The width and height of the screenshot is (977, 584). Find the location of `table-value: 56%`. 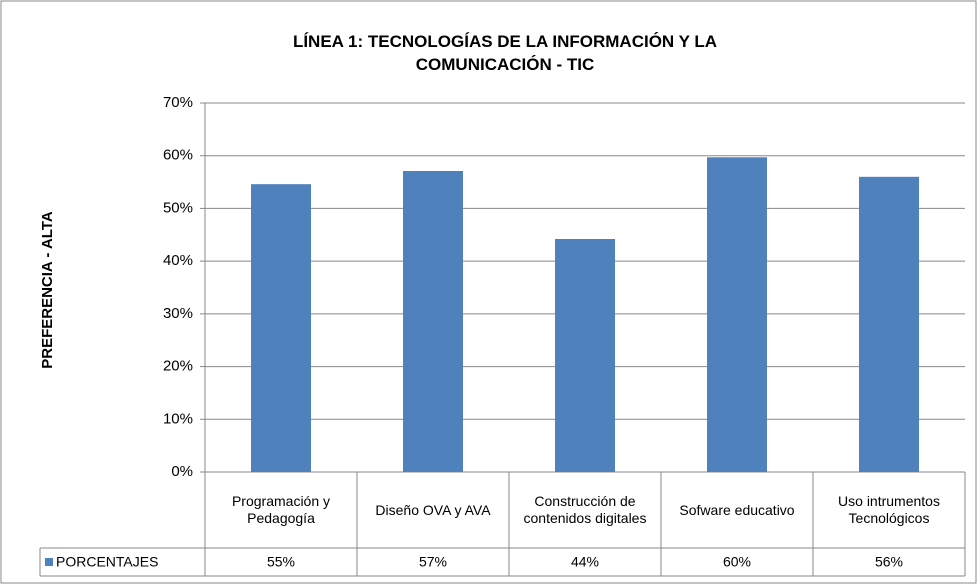

table-value: 56% is located at coordinates (889, 562).